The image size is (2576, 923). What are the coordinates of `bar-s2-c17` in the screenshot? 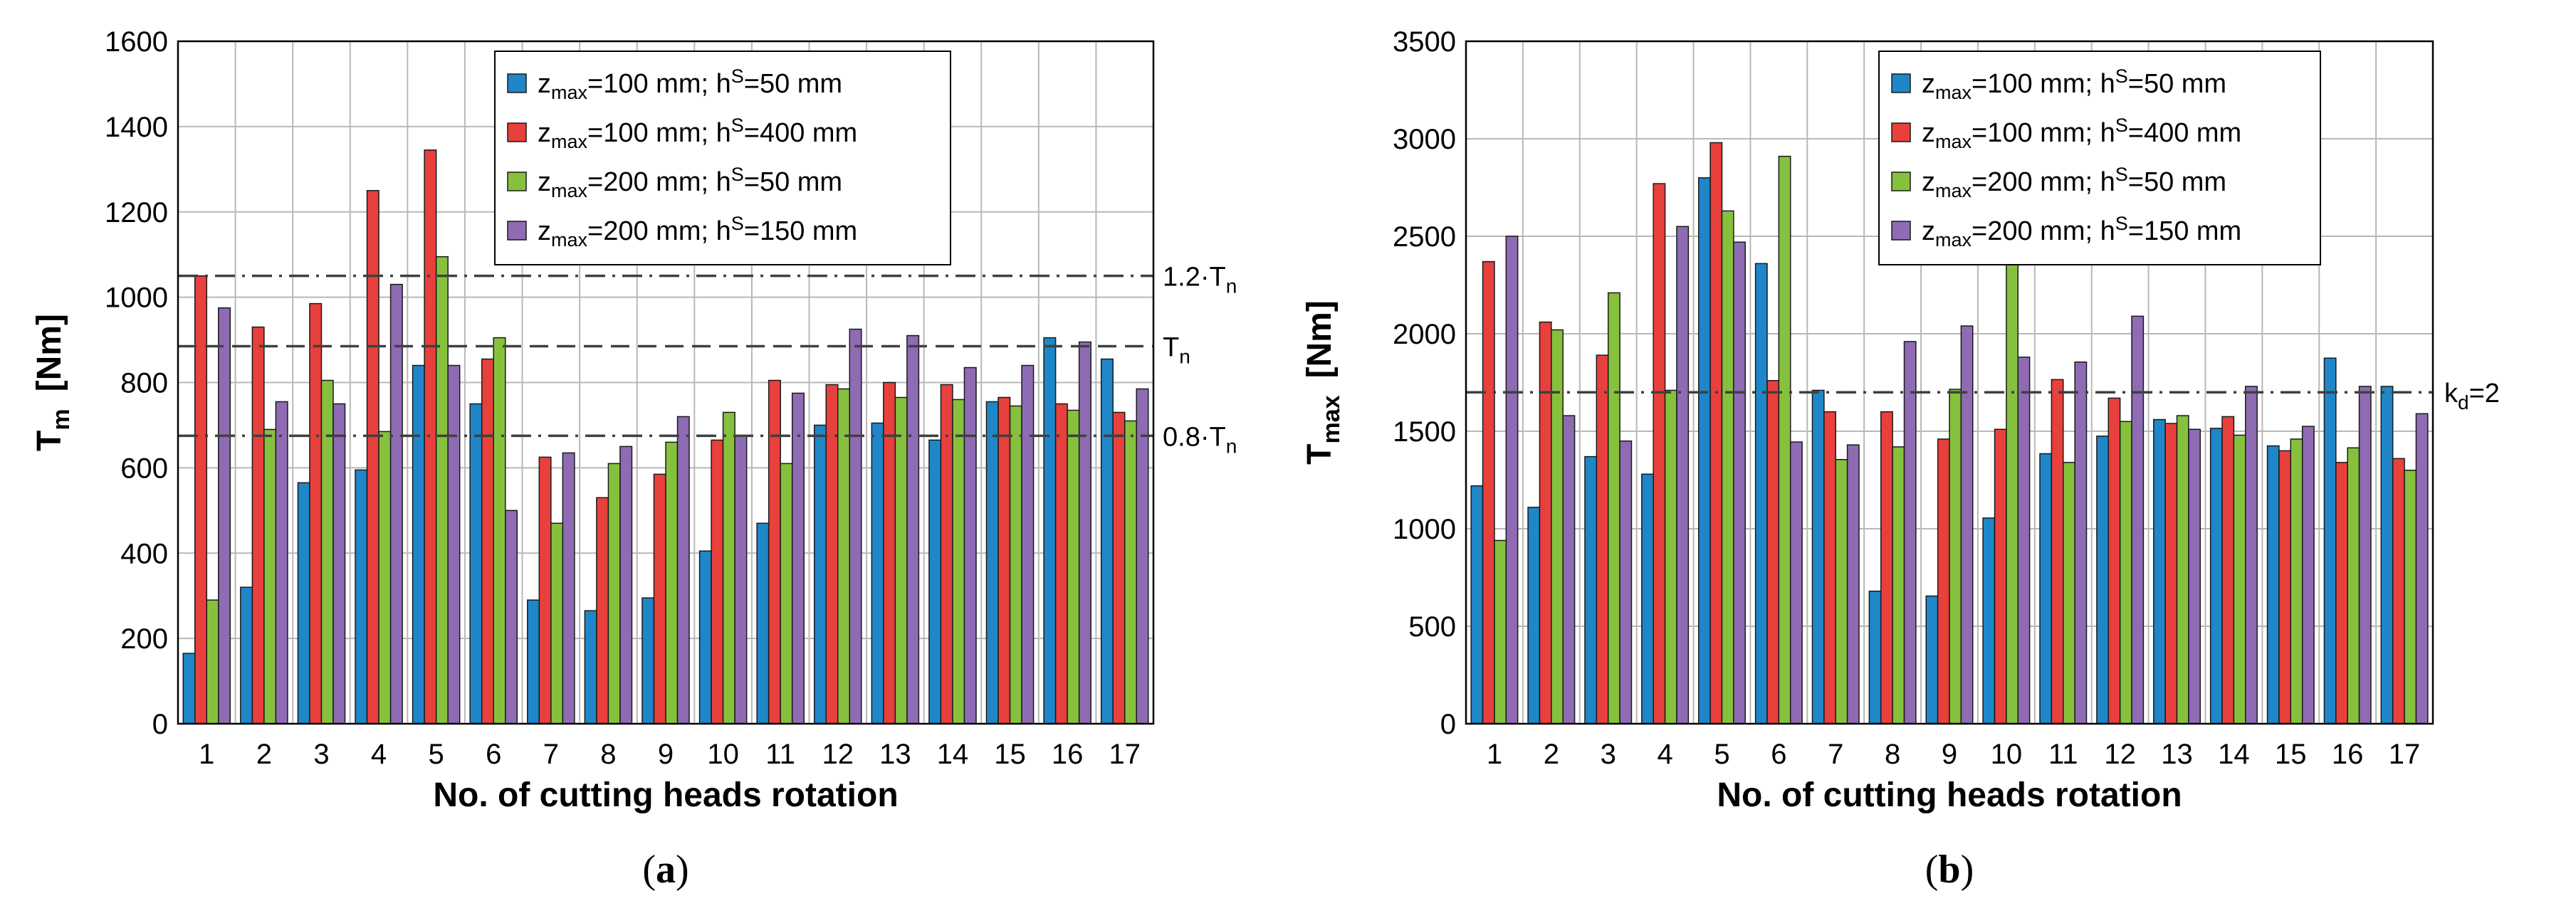 It's located at (2398, 591).